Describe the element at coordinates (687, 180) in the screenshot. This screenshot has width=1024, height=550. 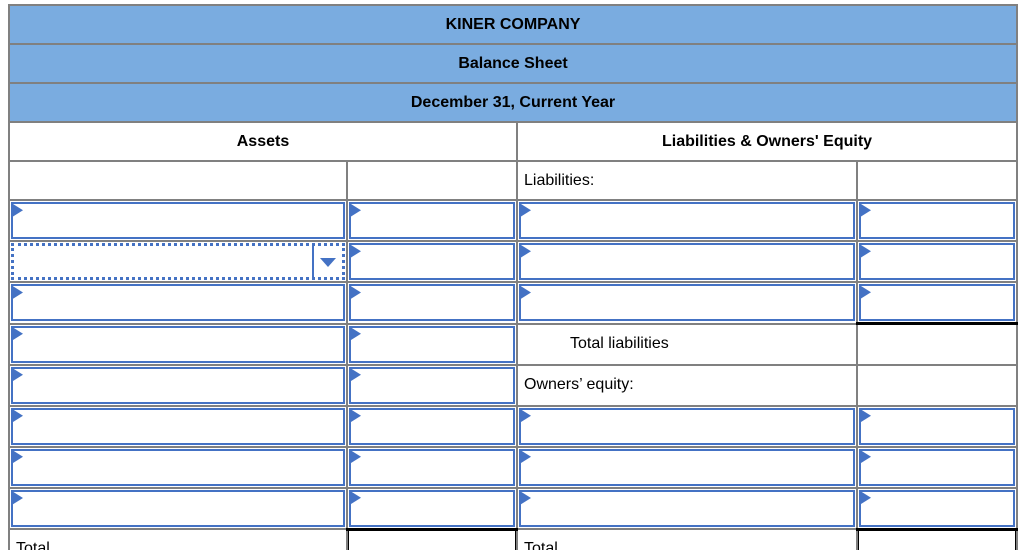
I see `liabilities-section-label: Liabilities:` at that location.